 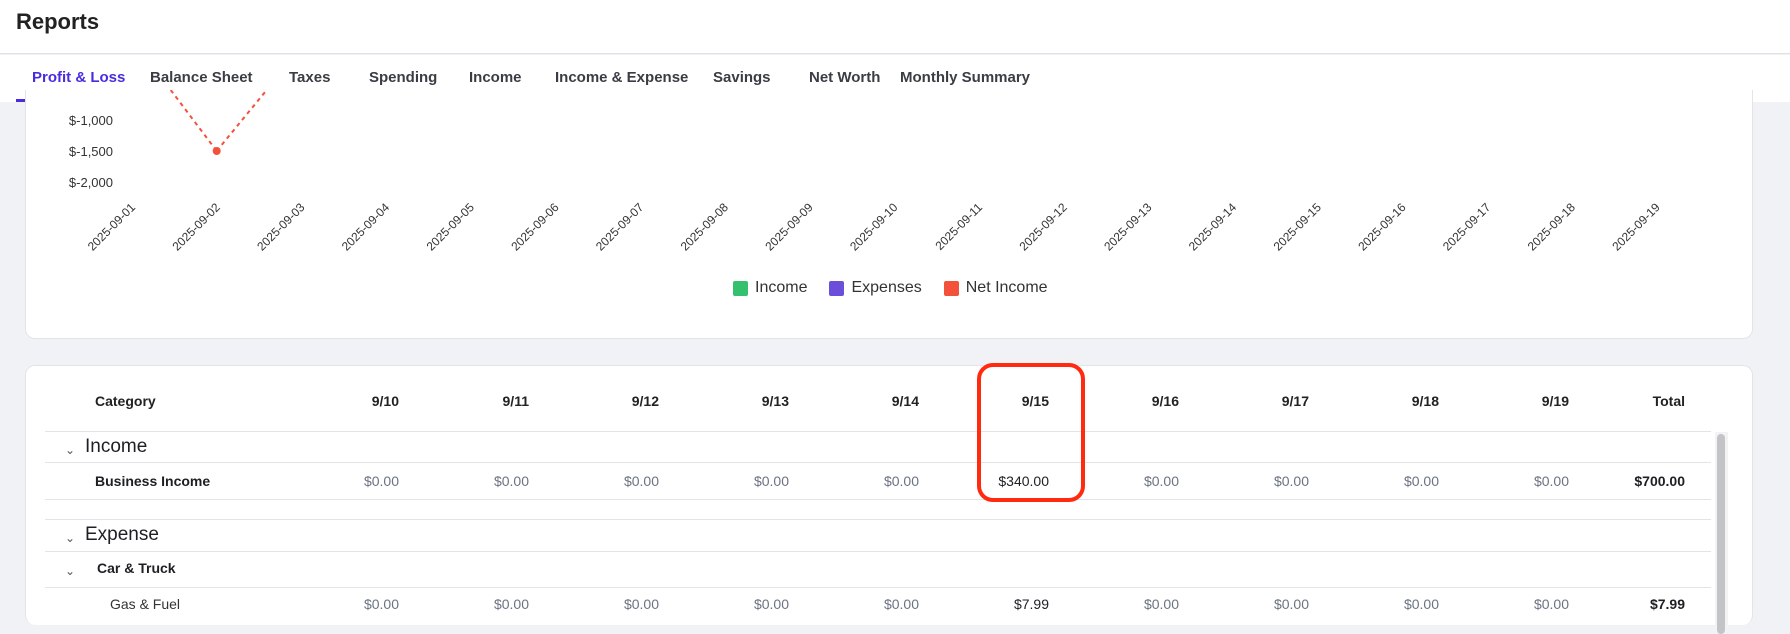 I want to click on top-bar: Reports, so click(x=895, y=27).